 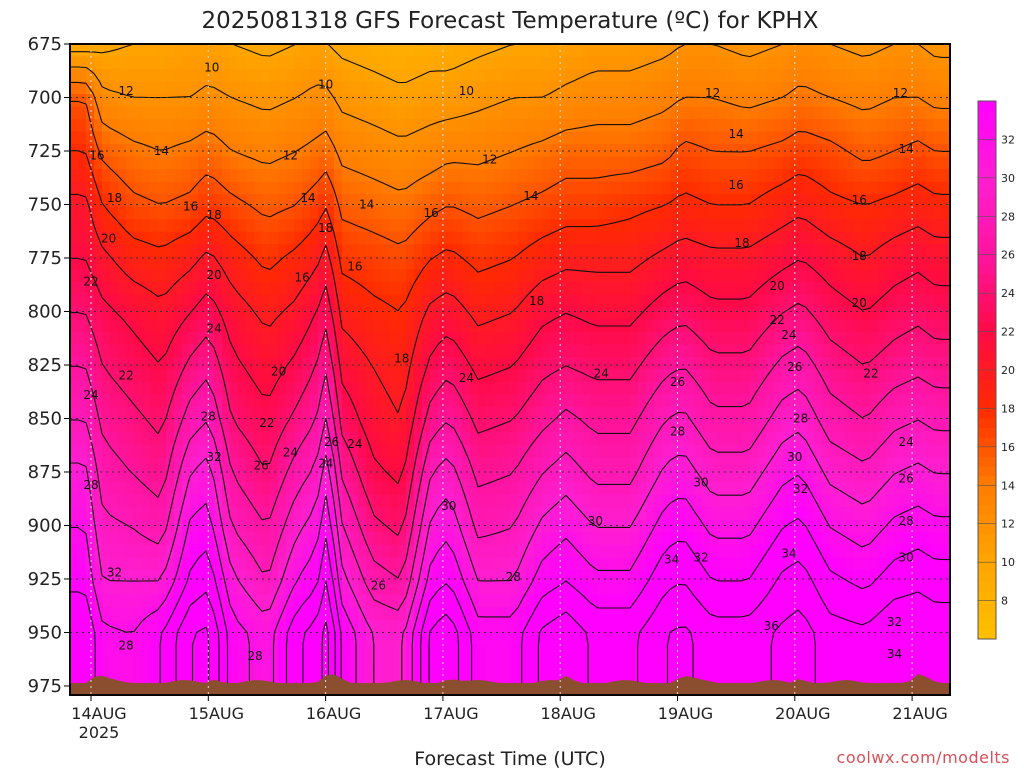 I want to click on y-tick-label: 800, so click(x=45, y=311).